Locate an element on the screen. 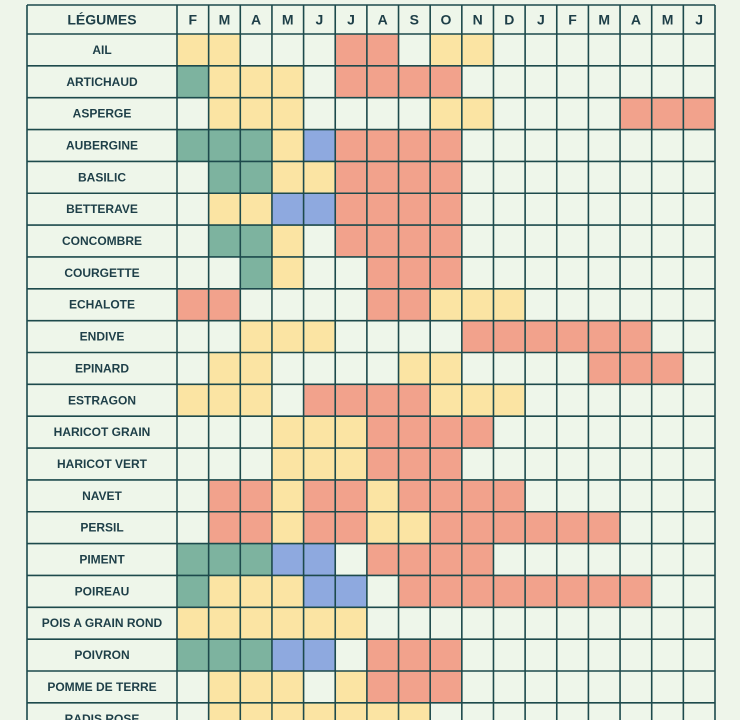  vegetable-label: PIMENT is located at coordinates (102, 560).